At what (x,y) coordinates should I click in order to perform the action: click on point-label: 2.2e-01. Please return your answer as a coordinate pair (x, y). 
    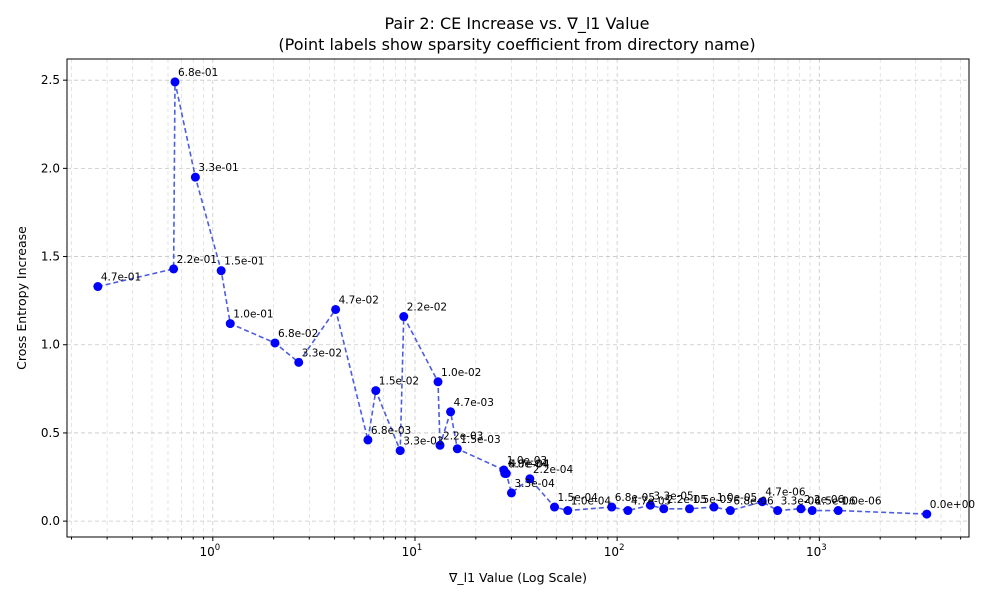
    Looking at the image, I should click on (197, 260).